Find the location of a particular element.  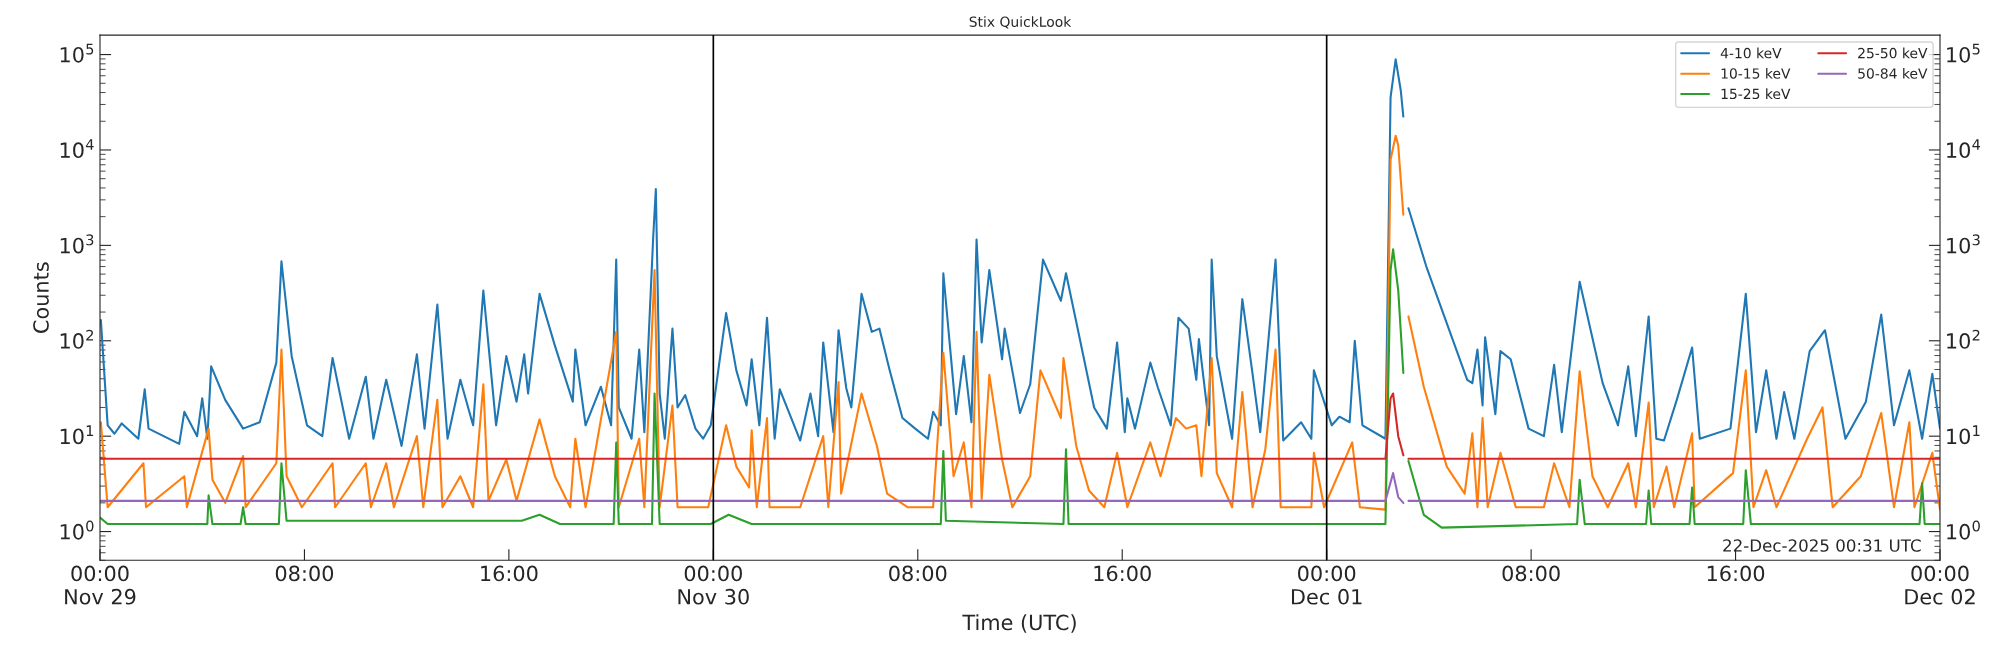

chart-title: Stix QuickLook is located at coordinates (1020, 22).